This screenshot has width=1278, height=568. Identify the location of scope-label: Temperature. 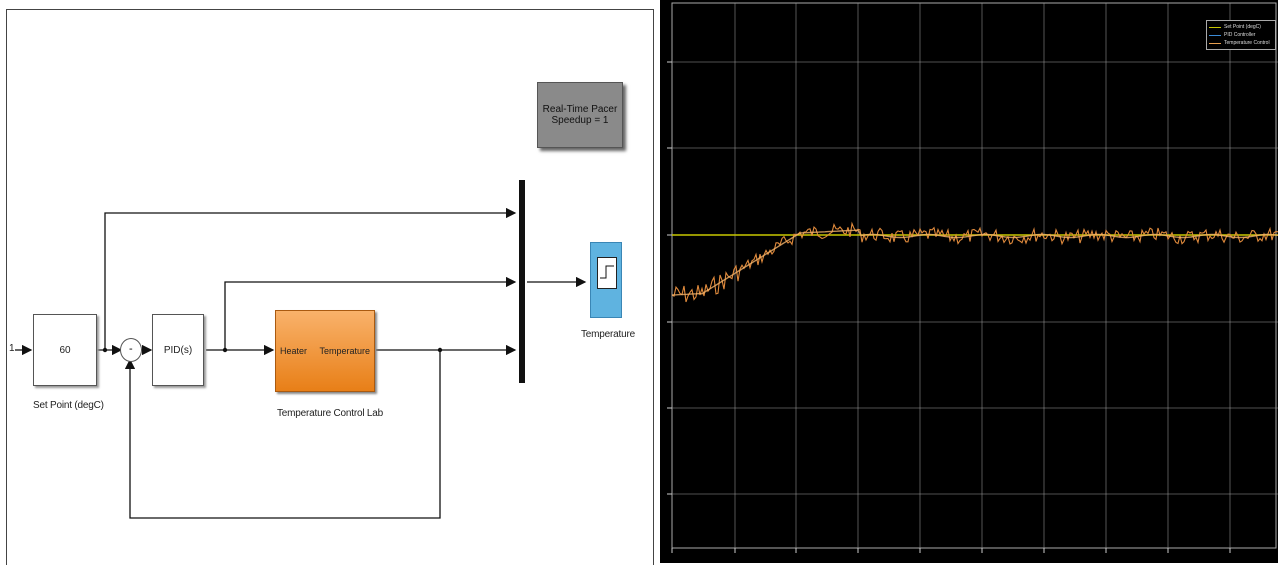
(608, 334).